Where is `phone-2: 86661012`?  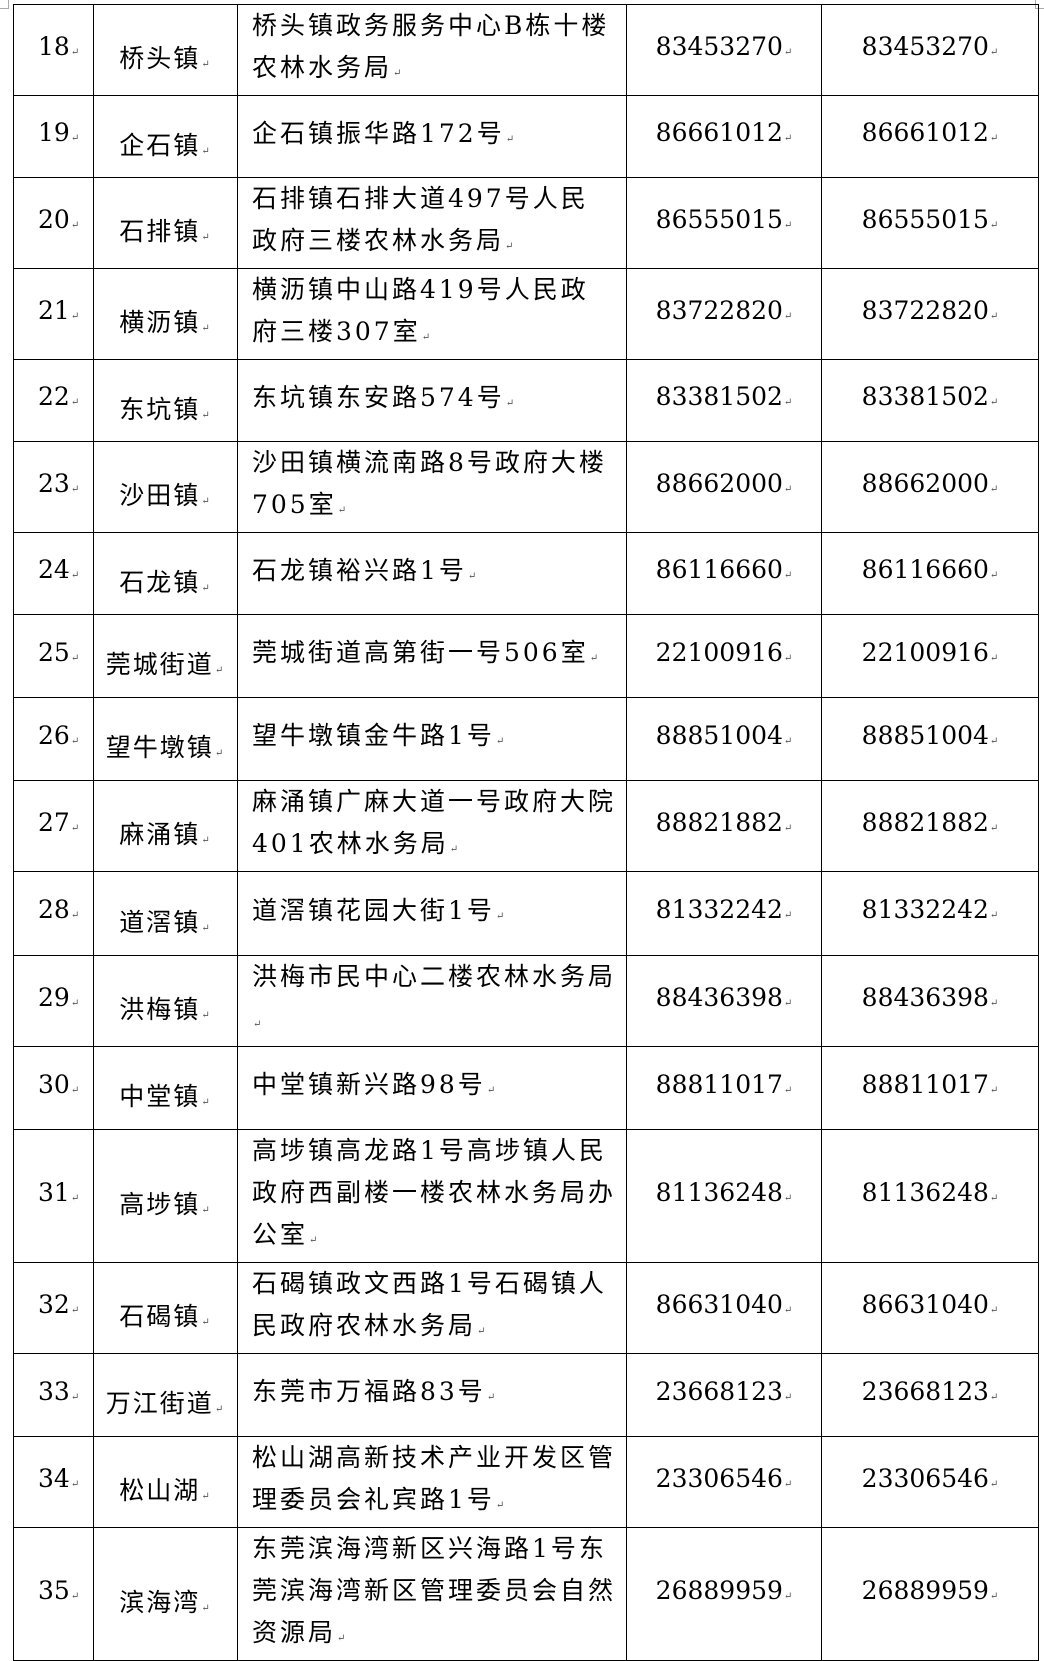
phone-2: 86661012 is located at coordinates (930, 136).